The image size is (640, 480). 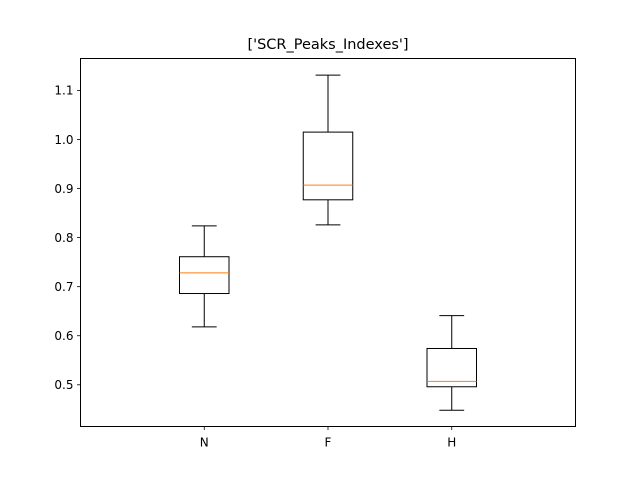 What do you see at coordinates (204, 275) in the screenshot?
I see `box-n` at bounding box center [204, 275].